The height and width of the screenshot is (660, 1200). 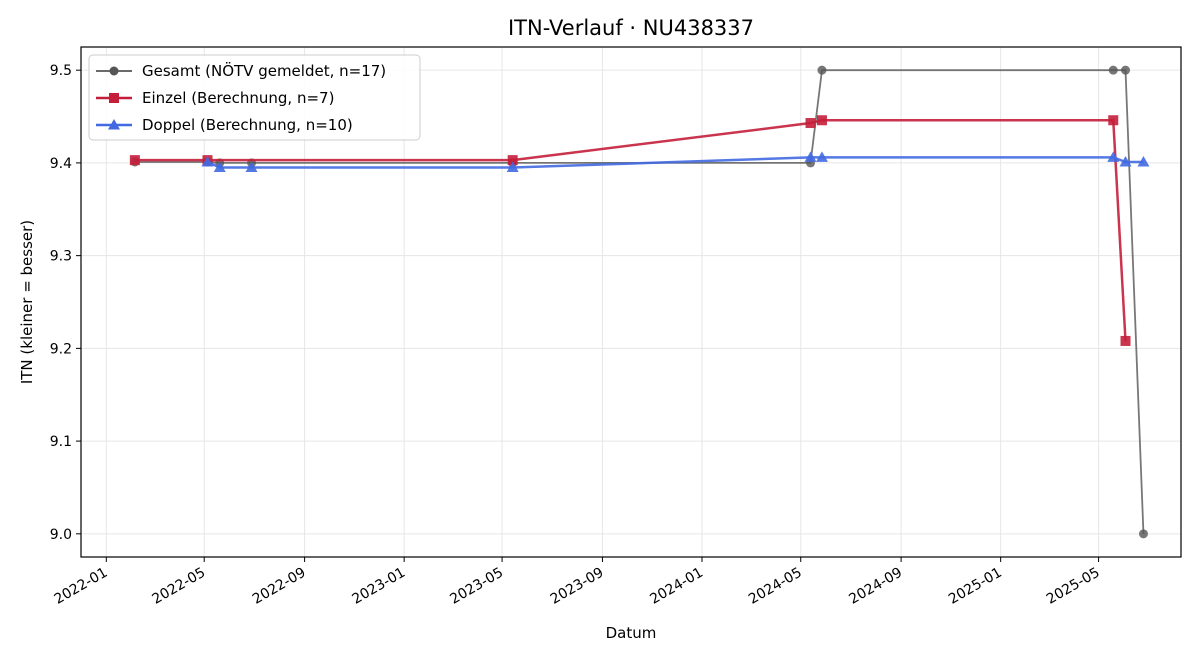 I want to click on y-axis-label: ITN (kleiner = besser), so click(x=27, y=302).